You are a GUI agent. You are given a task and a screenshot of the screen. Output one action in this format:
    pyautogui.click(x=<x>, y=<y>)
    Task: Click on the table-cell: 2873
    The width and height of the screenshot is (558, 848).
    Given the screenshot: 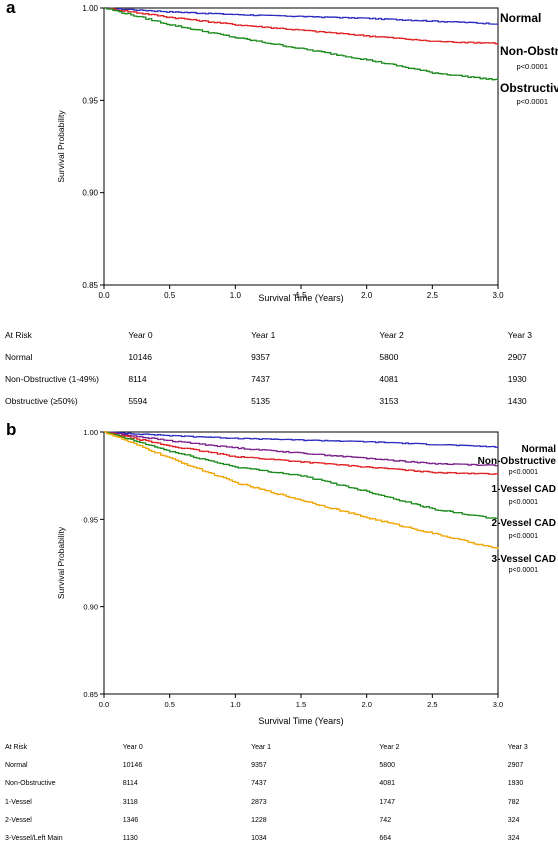 What is the action you would take?
    pyautogui.click(x=259, y=802)
    